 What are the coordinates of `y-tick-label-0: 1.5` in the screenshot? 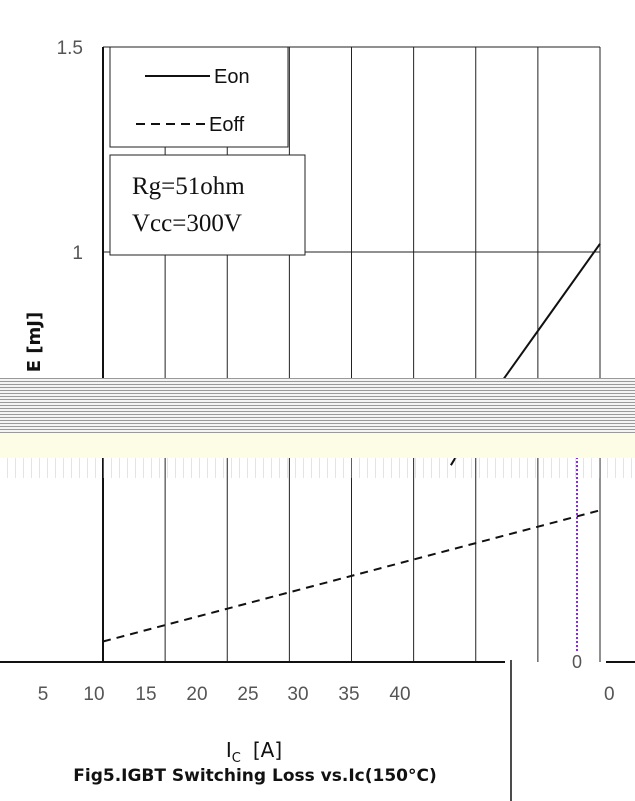 It's located at (70, 48).